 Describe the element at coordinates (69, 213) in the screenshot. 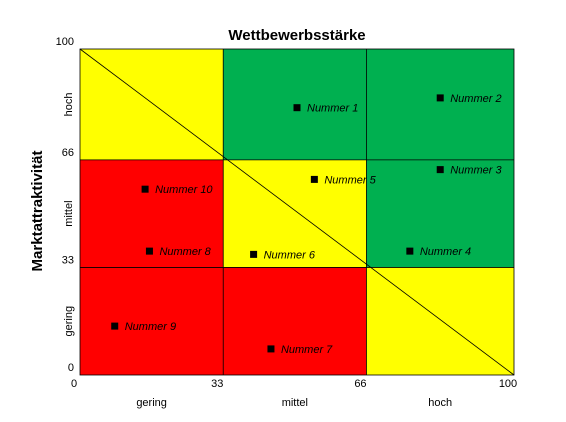

I see `y-category-label: mittel` at that location.